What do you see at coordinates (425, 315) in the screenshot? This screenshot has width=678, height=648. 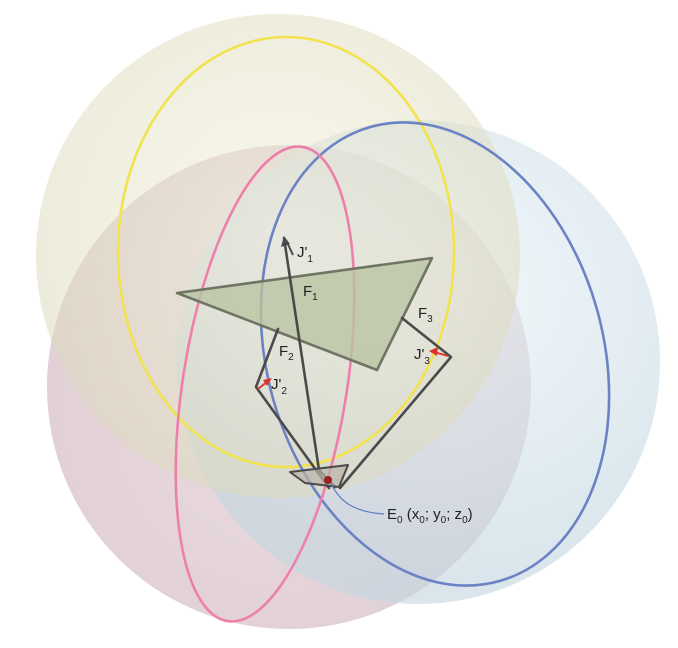 I see `label-f3: F3` at bounding box center [425, 315].